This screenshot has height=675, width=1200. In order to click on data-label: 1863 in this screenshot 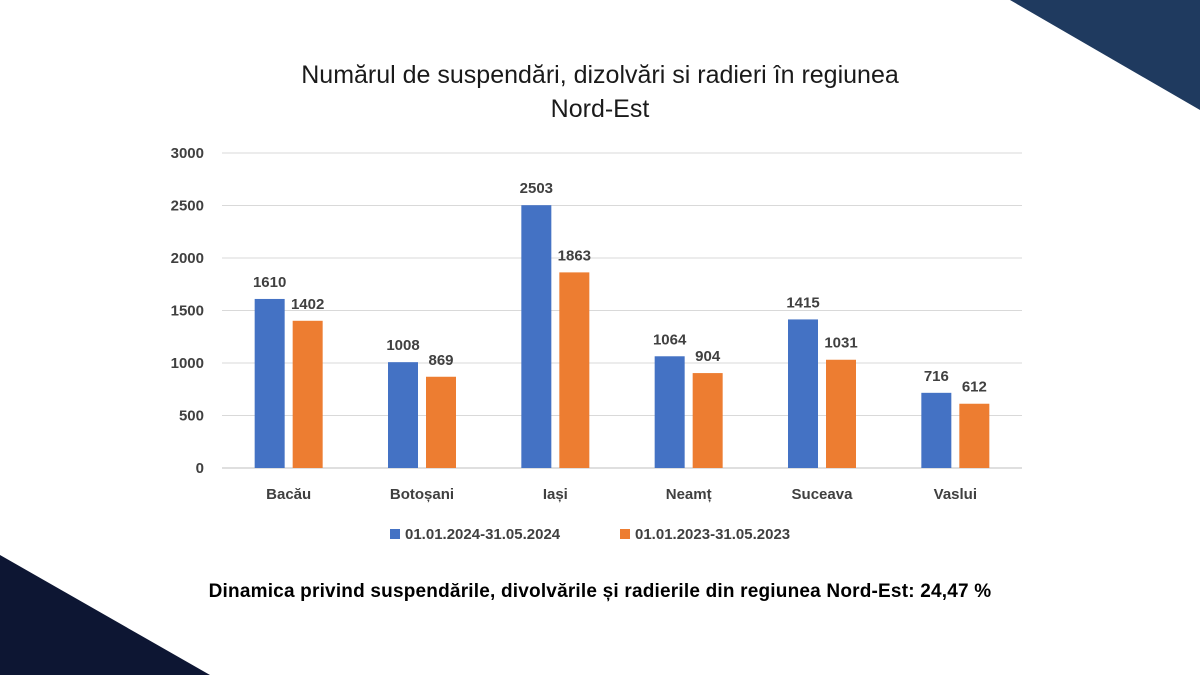, I will do `click(574, 255)`.